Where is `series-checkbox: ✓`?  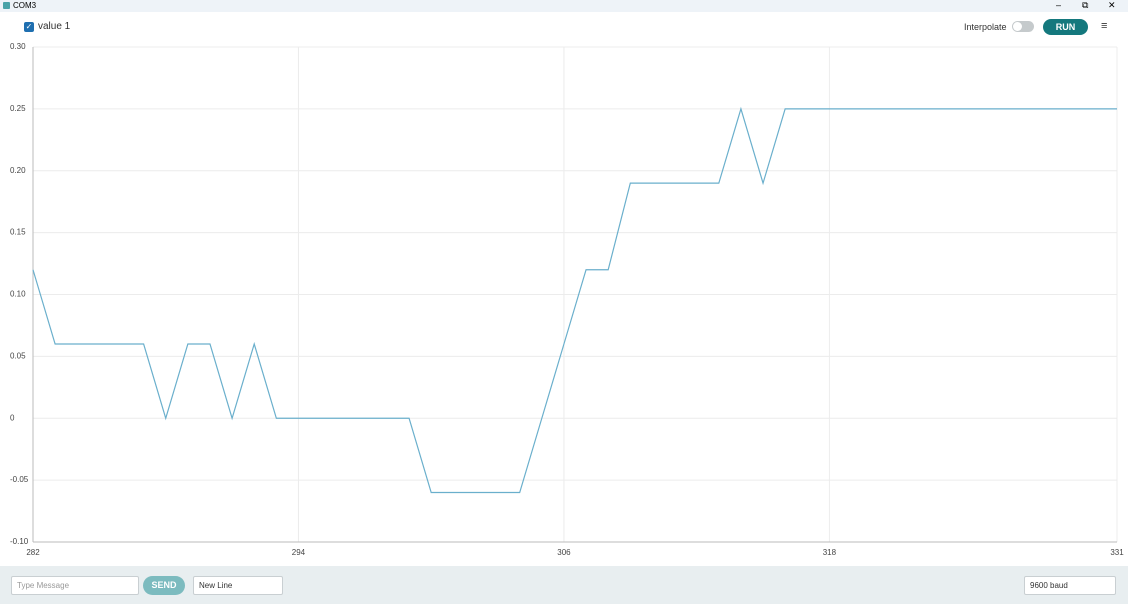
series-checkbox: ✓ is located at coordinates (29, 27).